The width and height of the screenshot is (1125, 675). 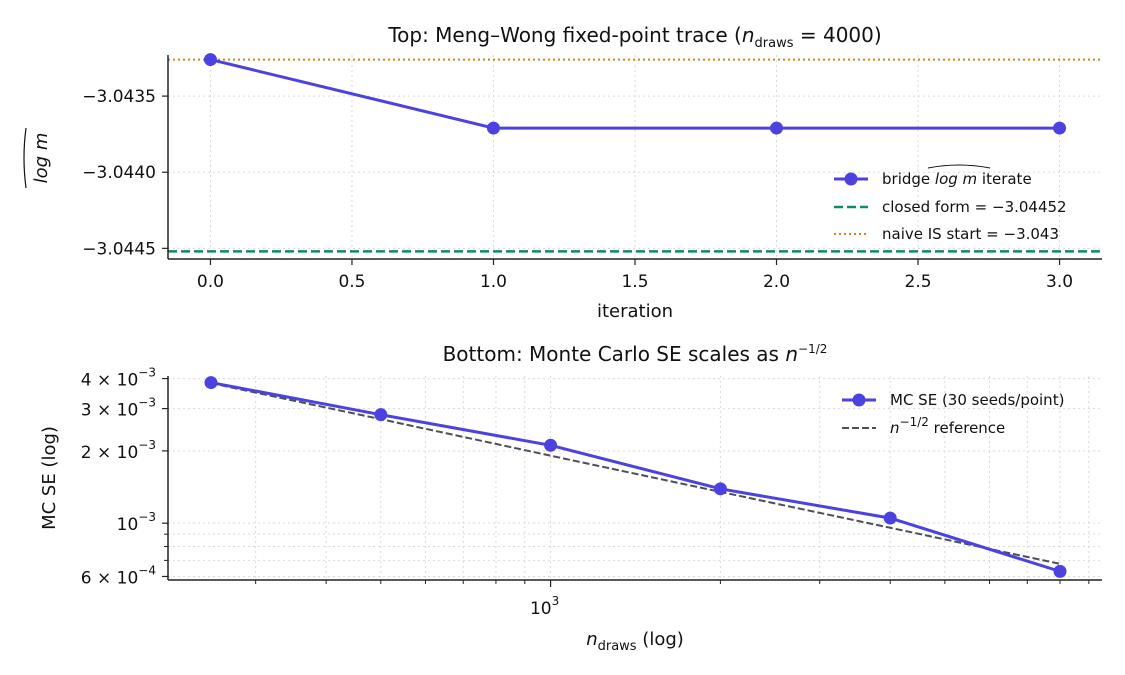 I want to click on top-series, so click(x=635, y=94).